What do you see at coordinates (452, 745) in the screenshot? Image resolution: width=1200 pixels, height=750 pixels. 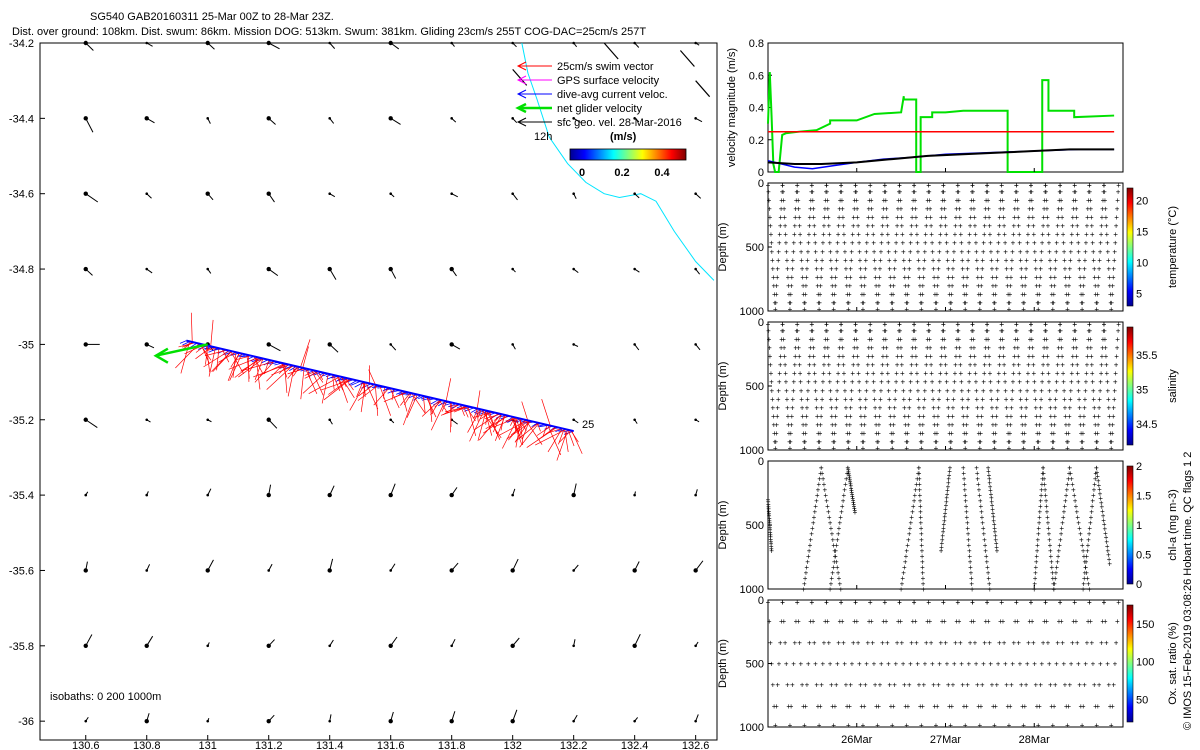 I see `map-xtick-label: 131.8` at bounding box center [452, 745].